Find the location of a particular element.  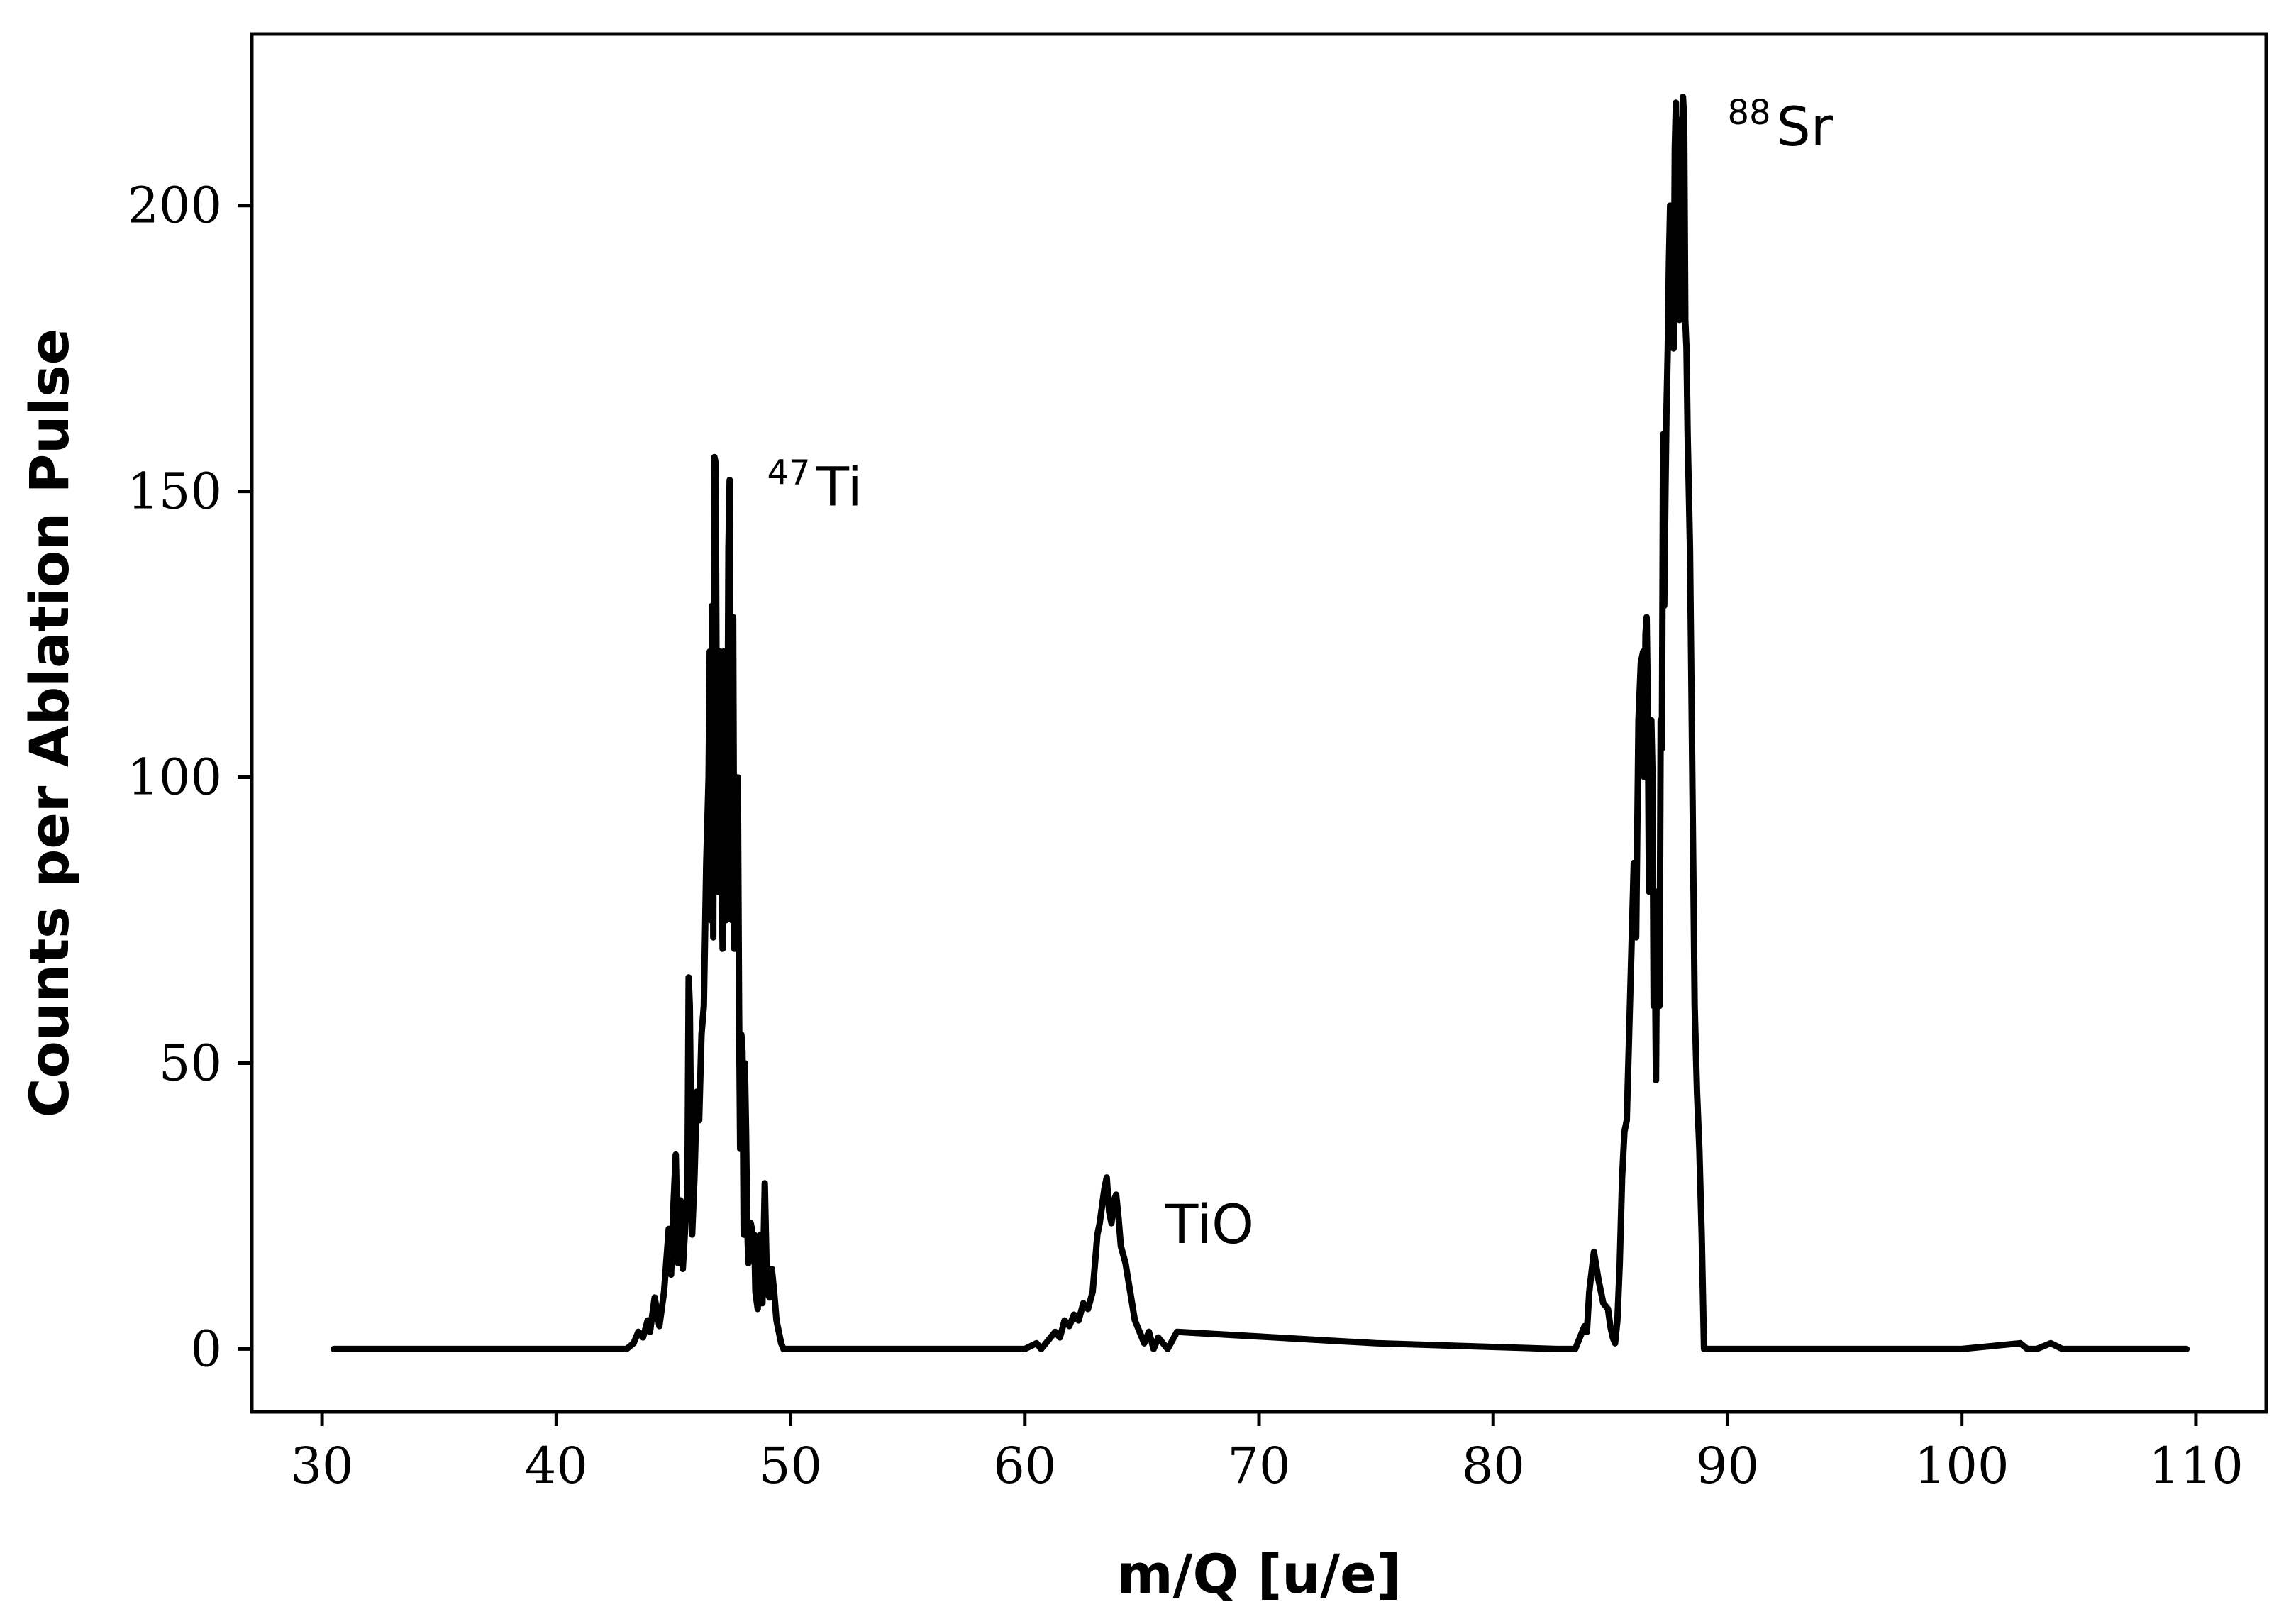

x-axis-label: m/Q [u/e] is located at coordinates (1259, 1574).